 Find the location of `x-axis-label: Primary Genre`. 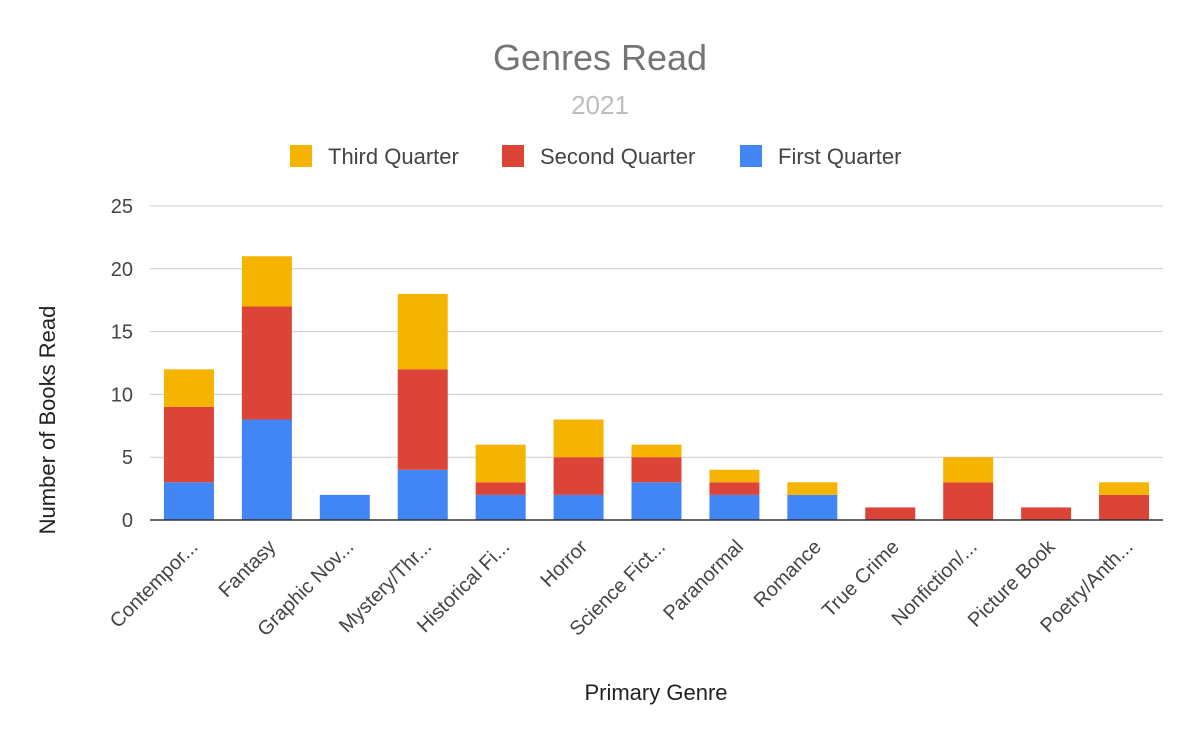

x-axis-label: Primary Genre is located at coordinates (655, 692).